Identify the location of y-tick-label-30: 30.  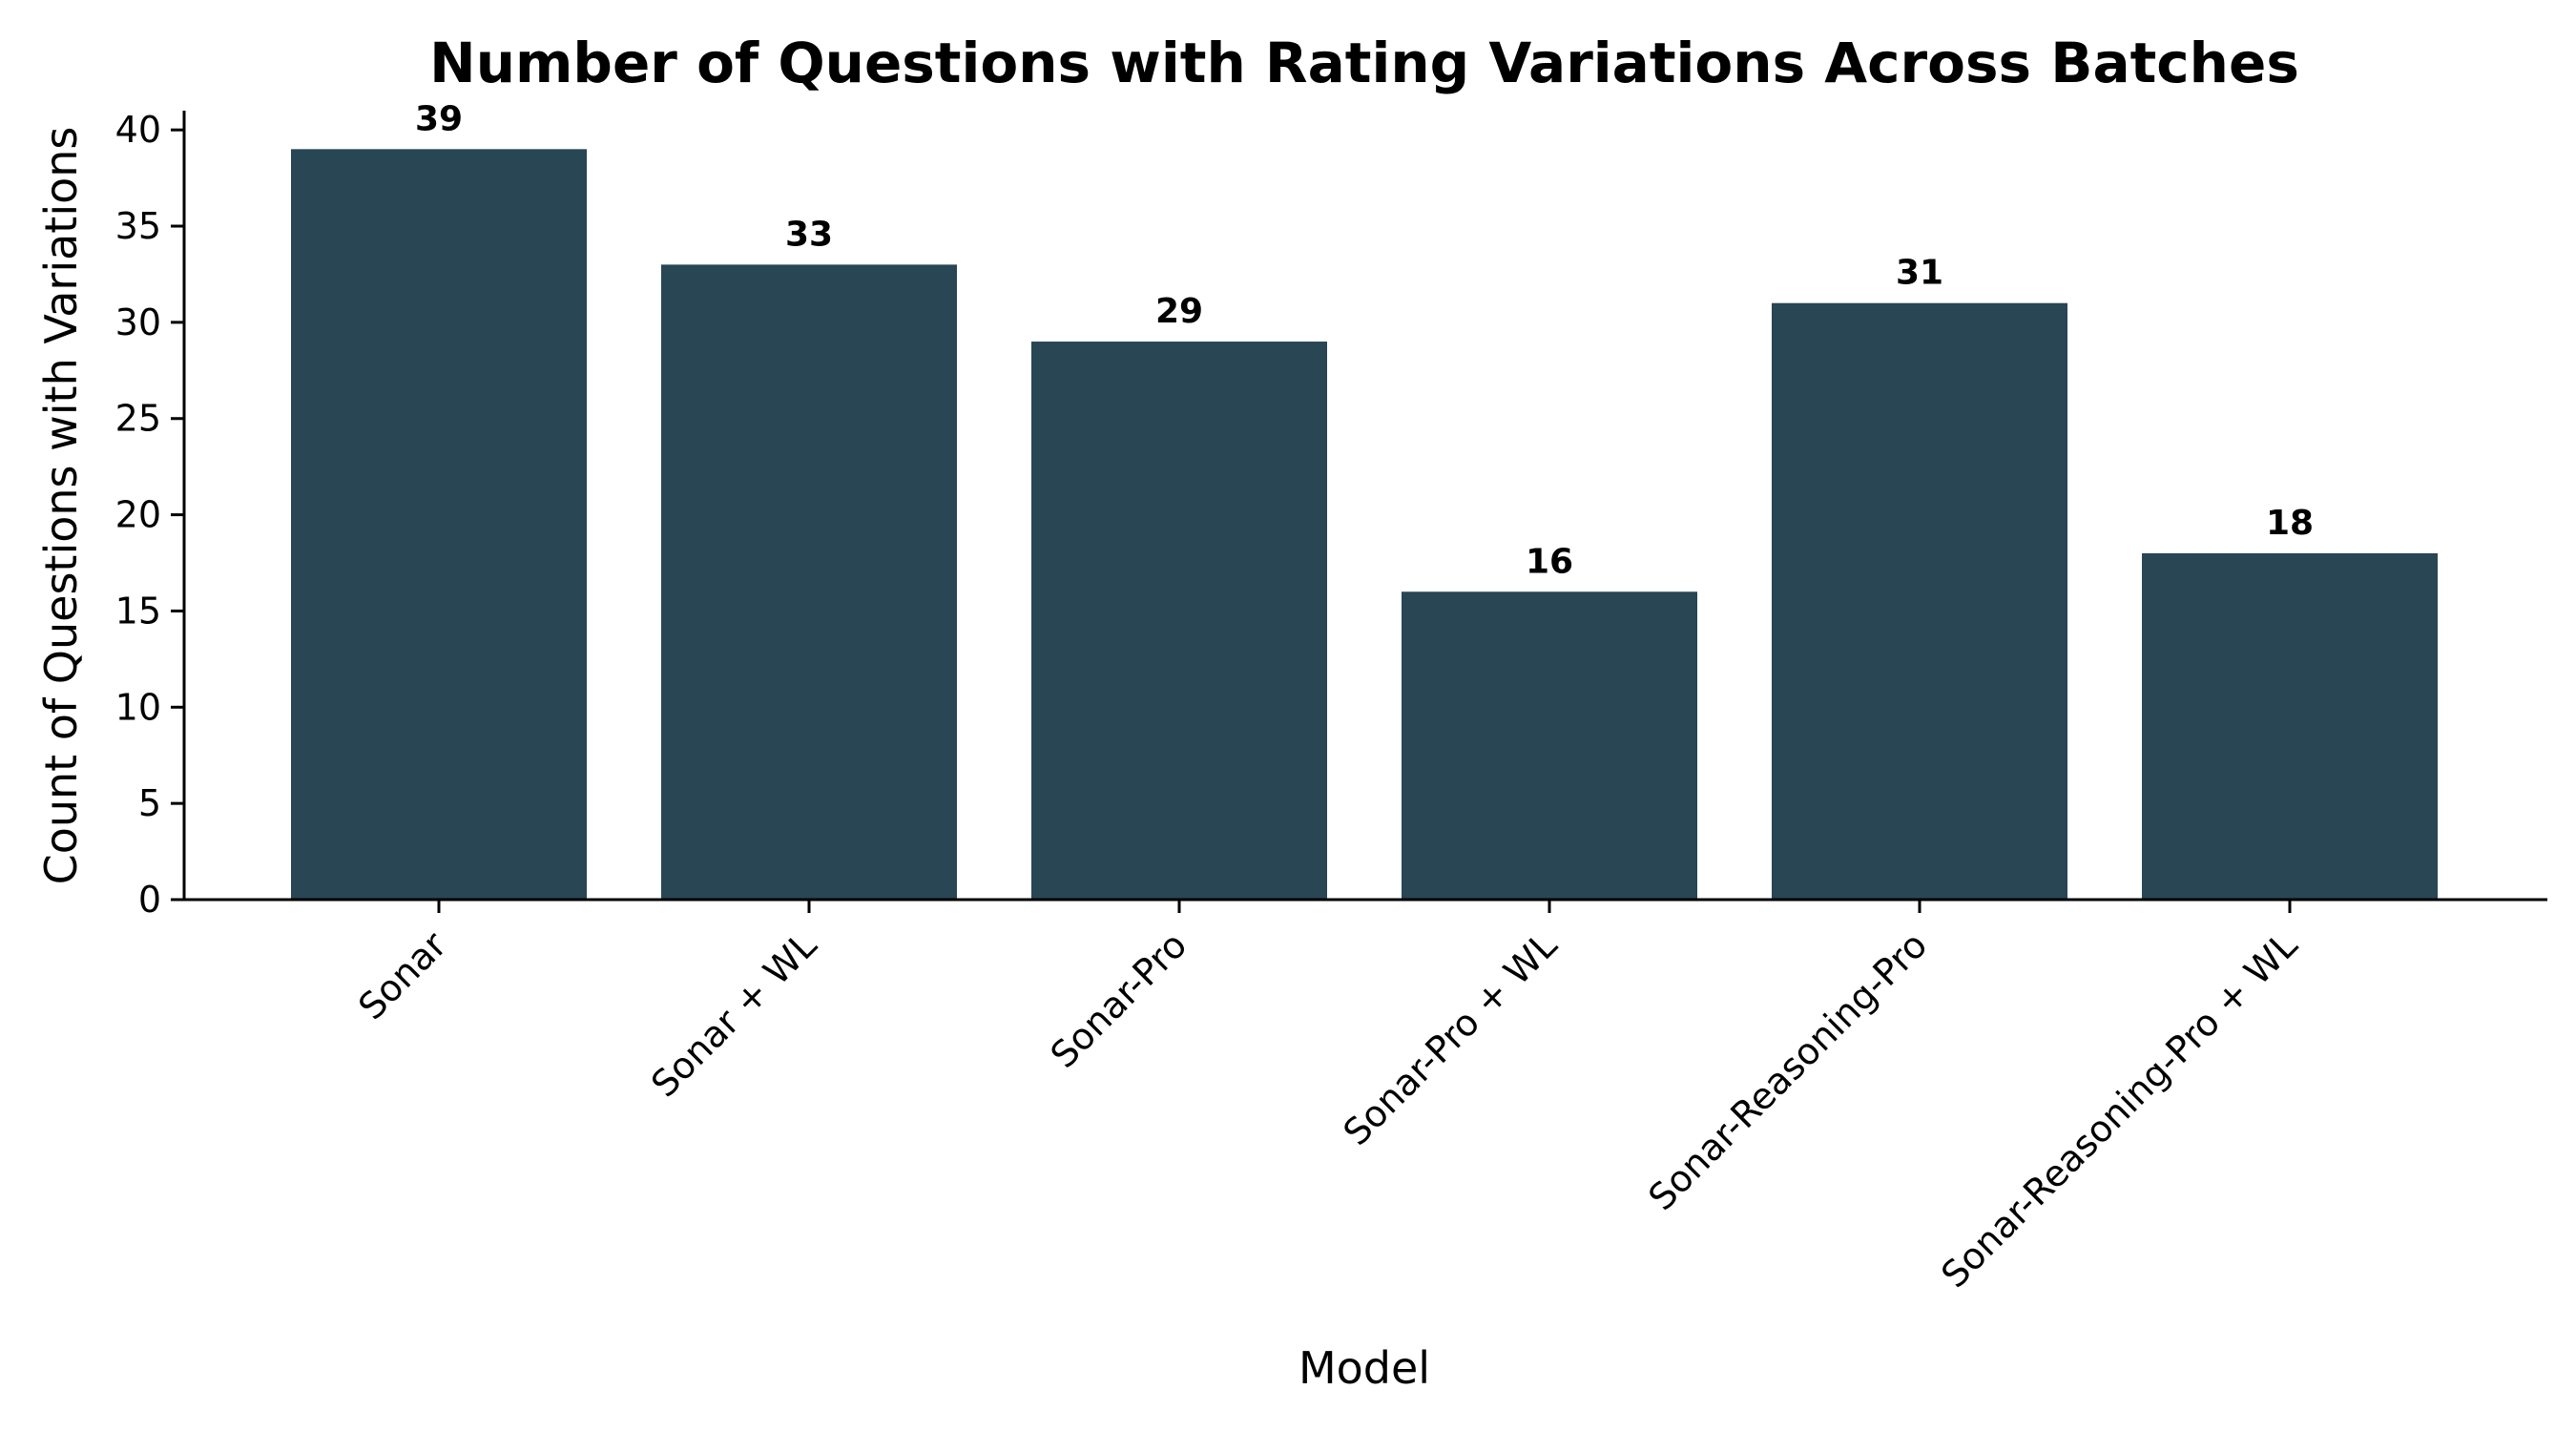
(138, 322).